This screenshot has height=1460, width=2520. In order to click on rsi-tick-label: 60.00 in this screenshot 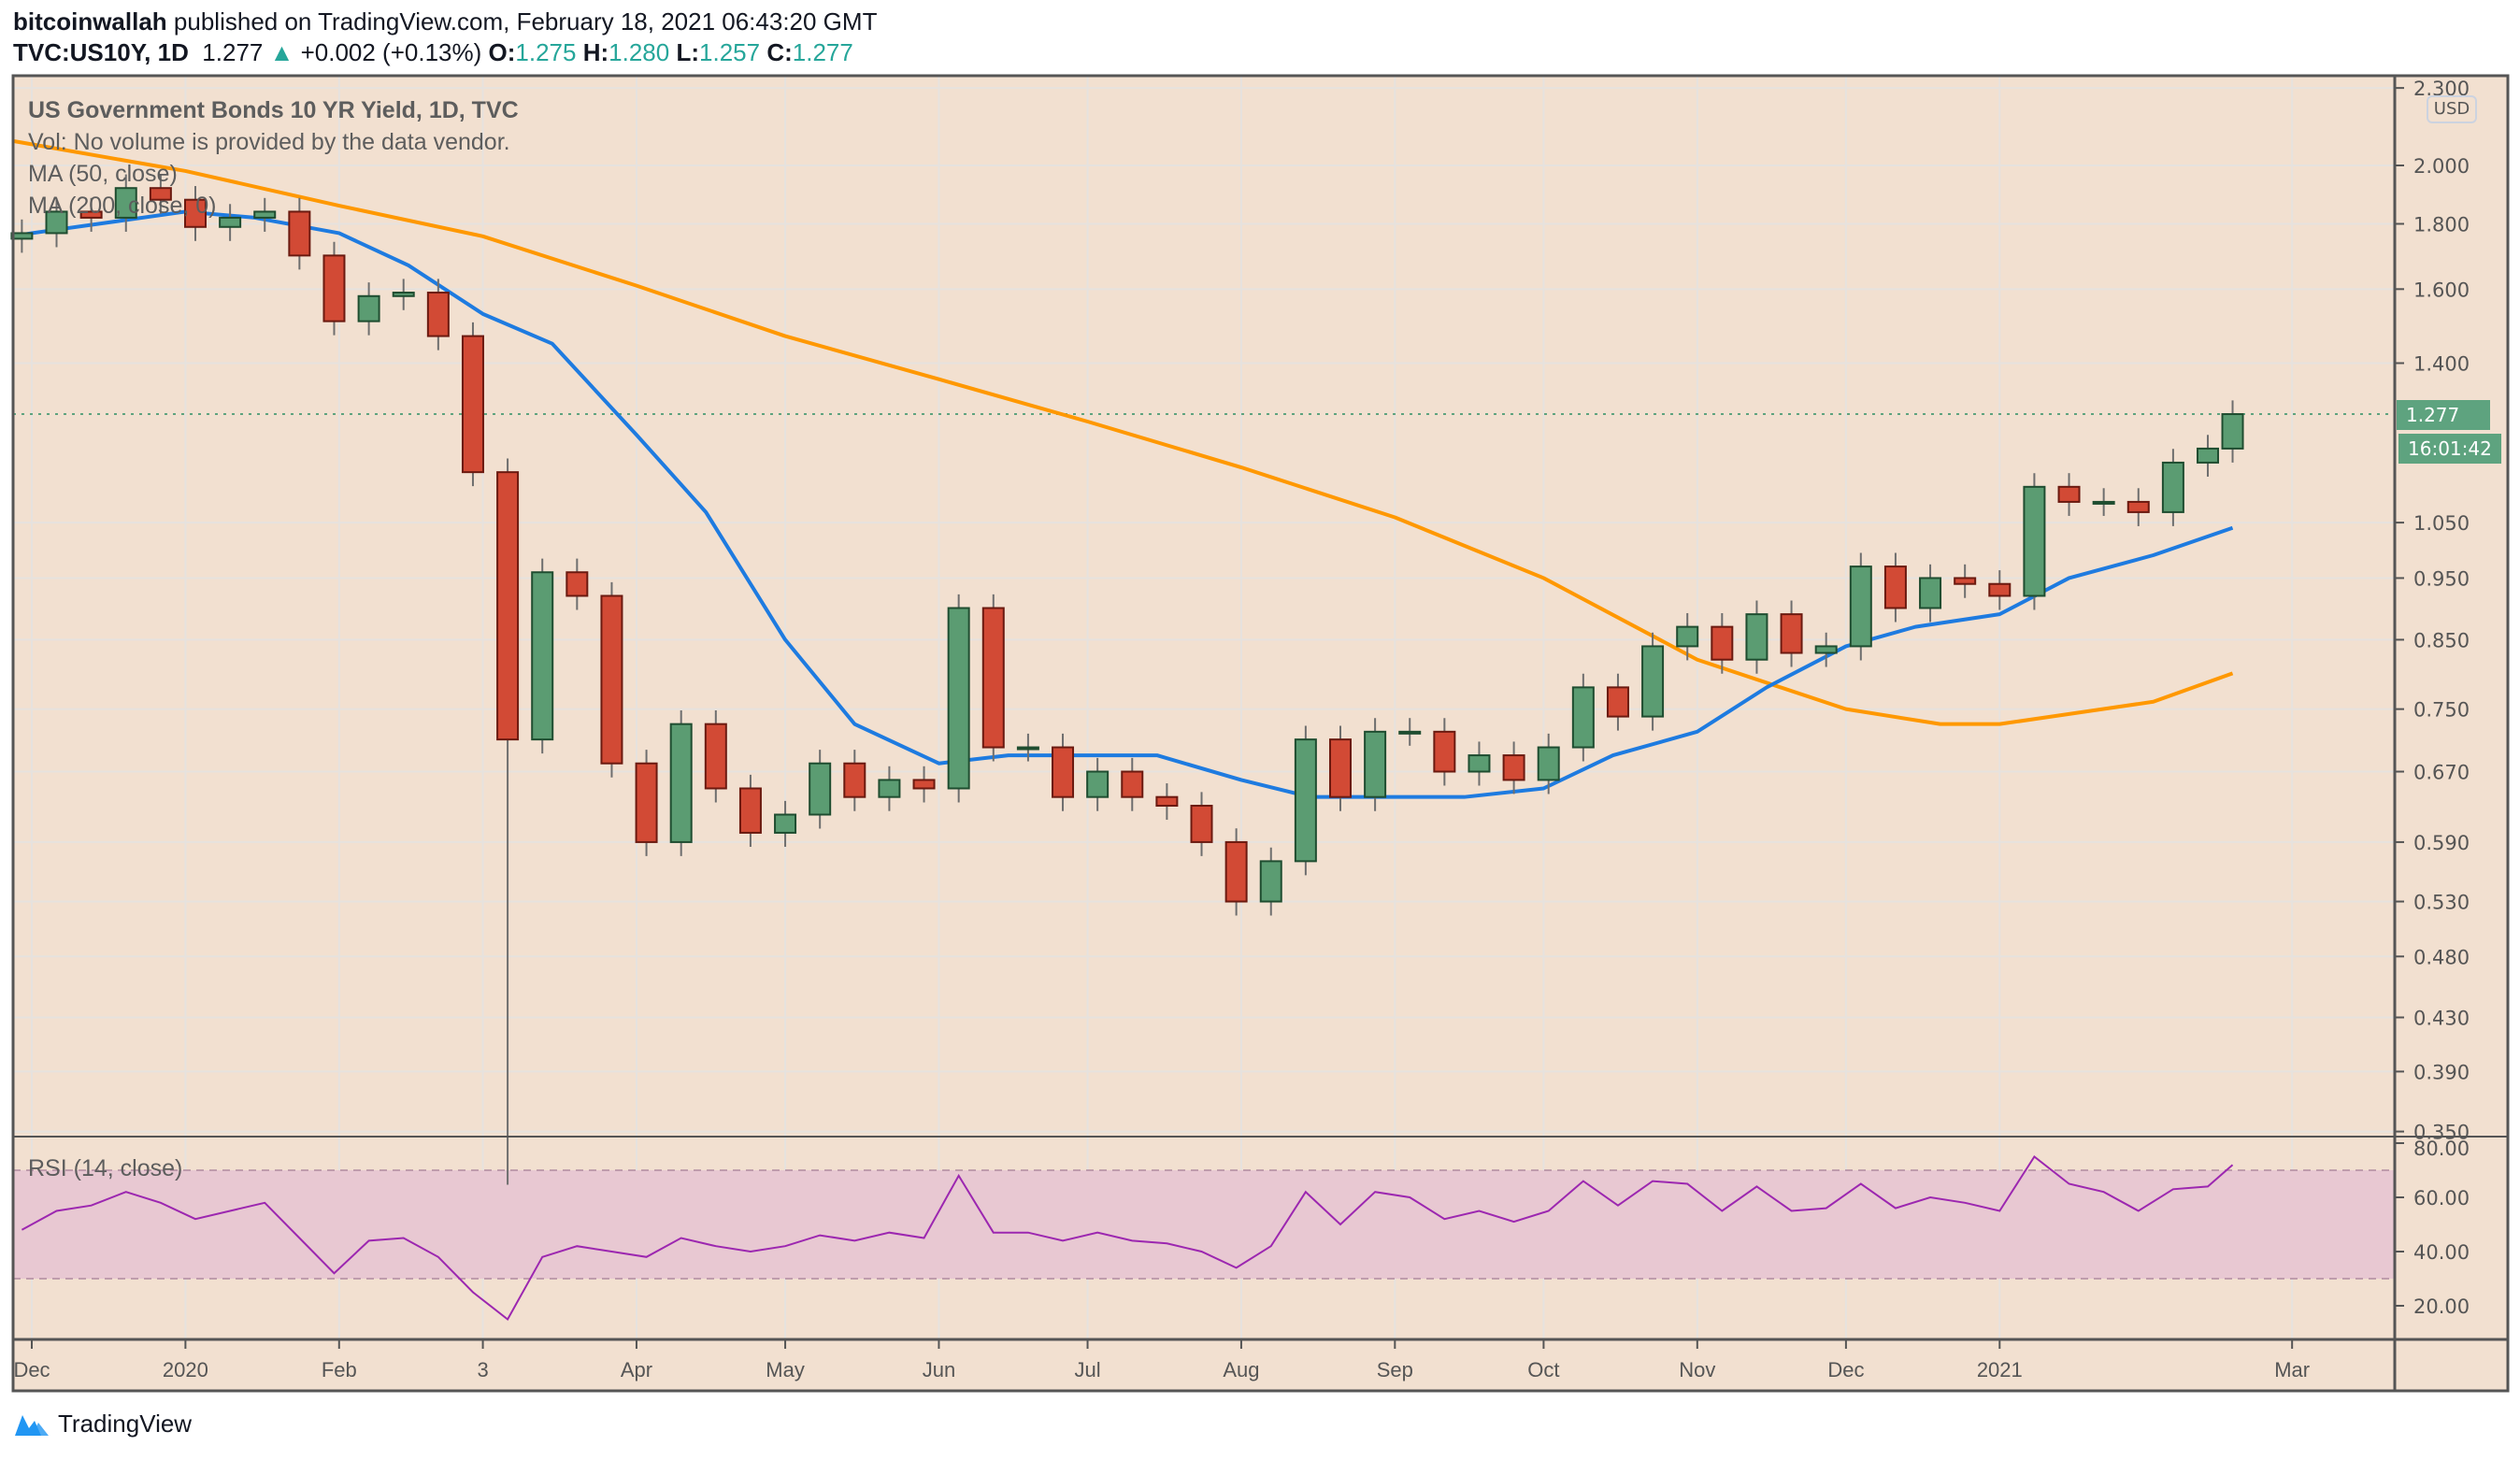, I will do `click(2441, 1198)`.